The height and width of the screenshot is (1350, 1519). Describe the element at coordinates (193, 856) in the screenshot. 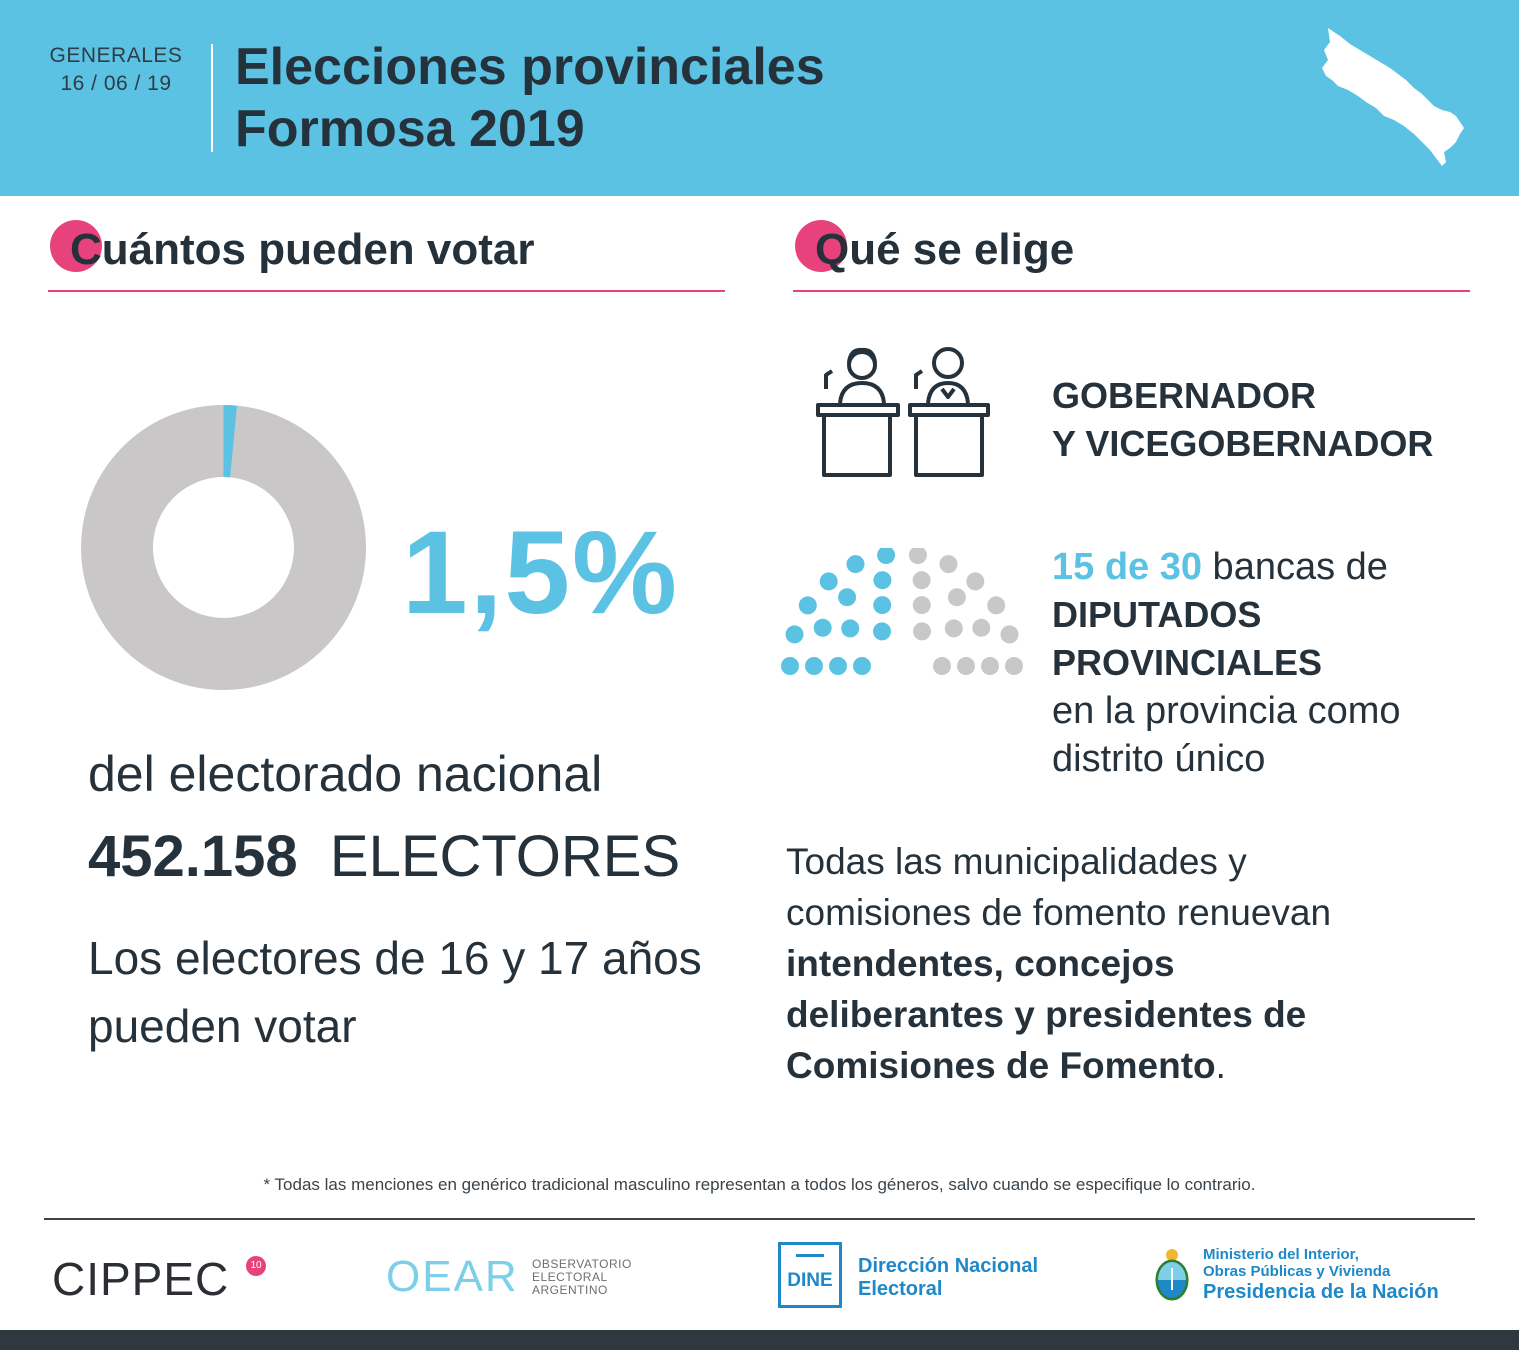

I see `electores-count: 452.158` at that location.